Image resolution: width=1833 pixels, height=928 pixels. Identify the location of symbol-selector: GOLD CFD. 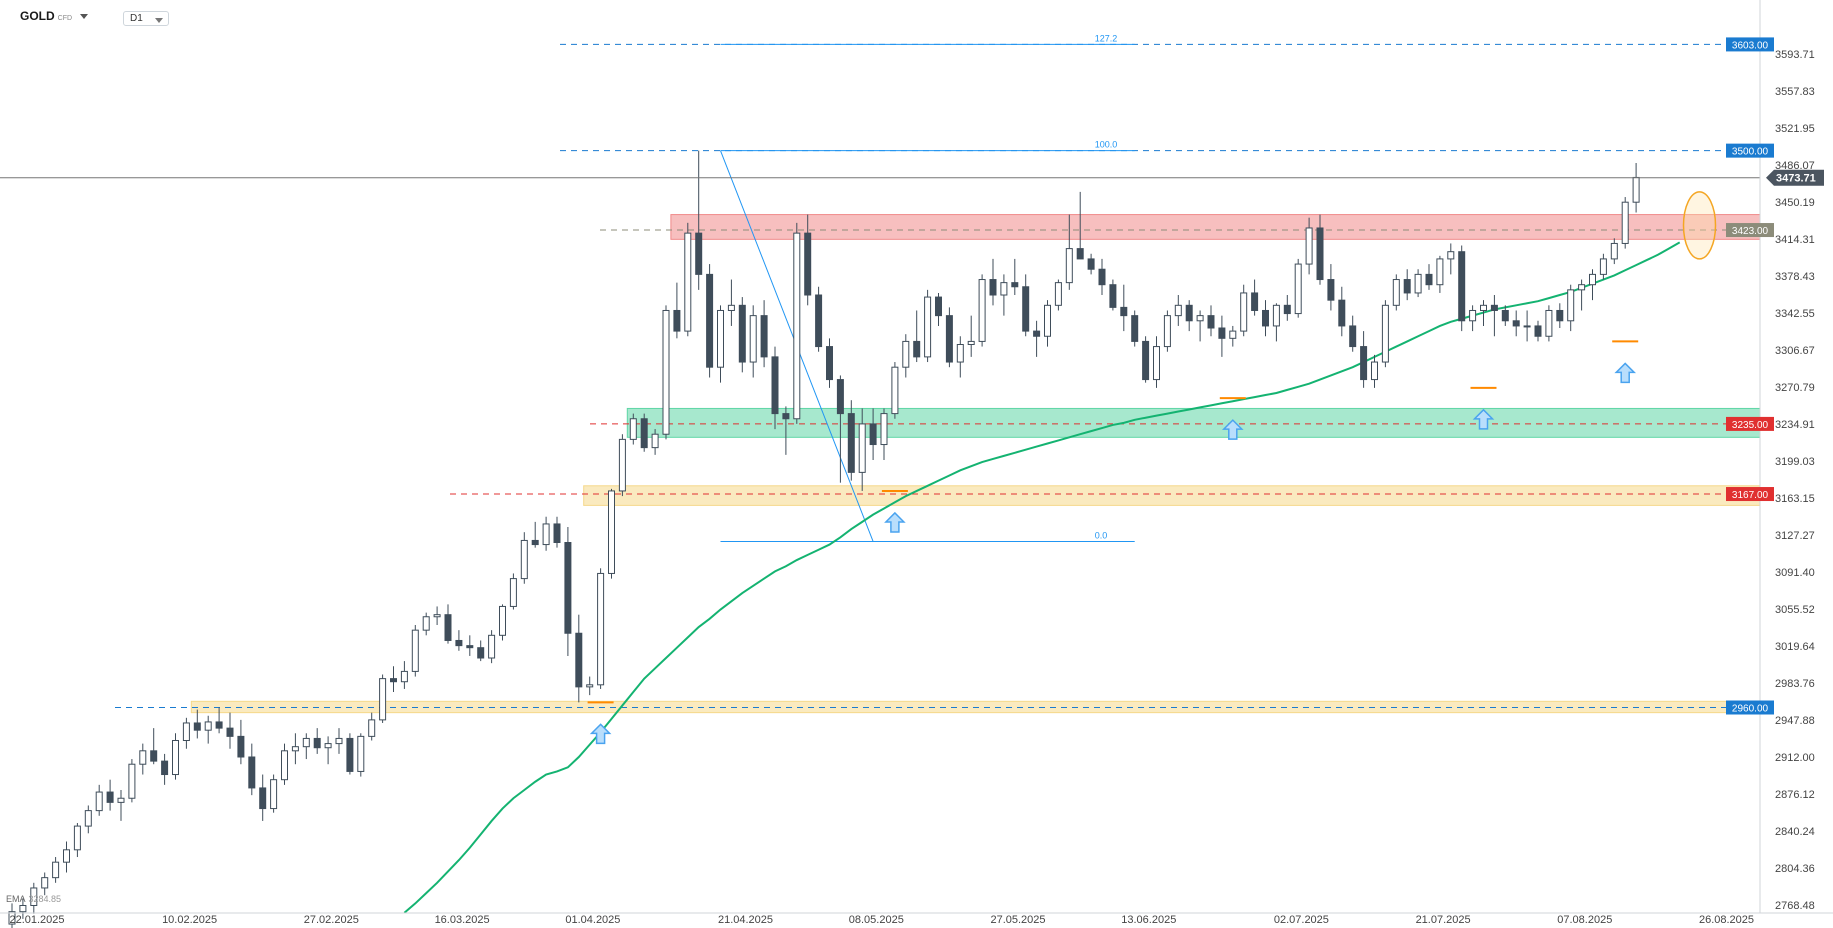
(54, 16).